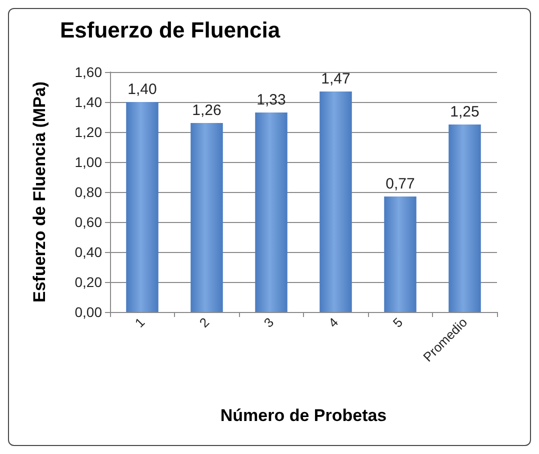 This screenshot has height=454, width=539. Describe the element at coordinates (400, 184) in the screenshot. I see `data-label: 0,77` at that location.